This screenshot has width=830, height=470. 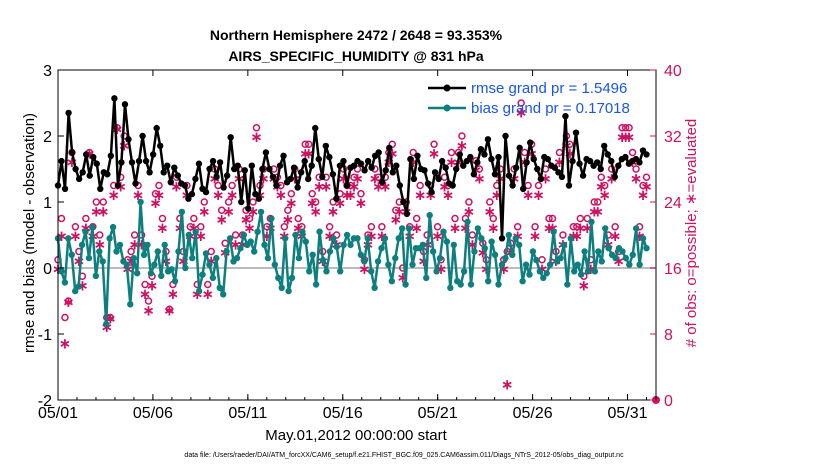 I want to click on y-tick-label: 1, so click(x=47, y=203).